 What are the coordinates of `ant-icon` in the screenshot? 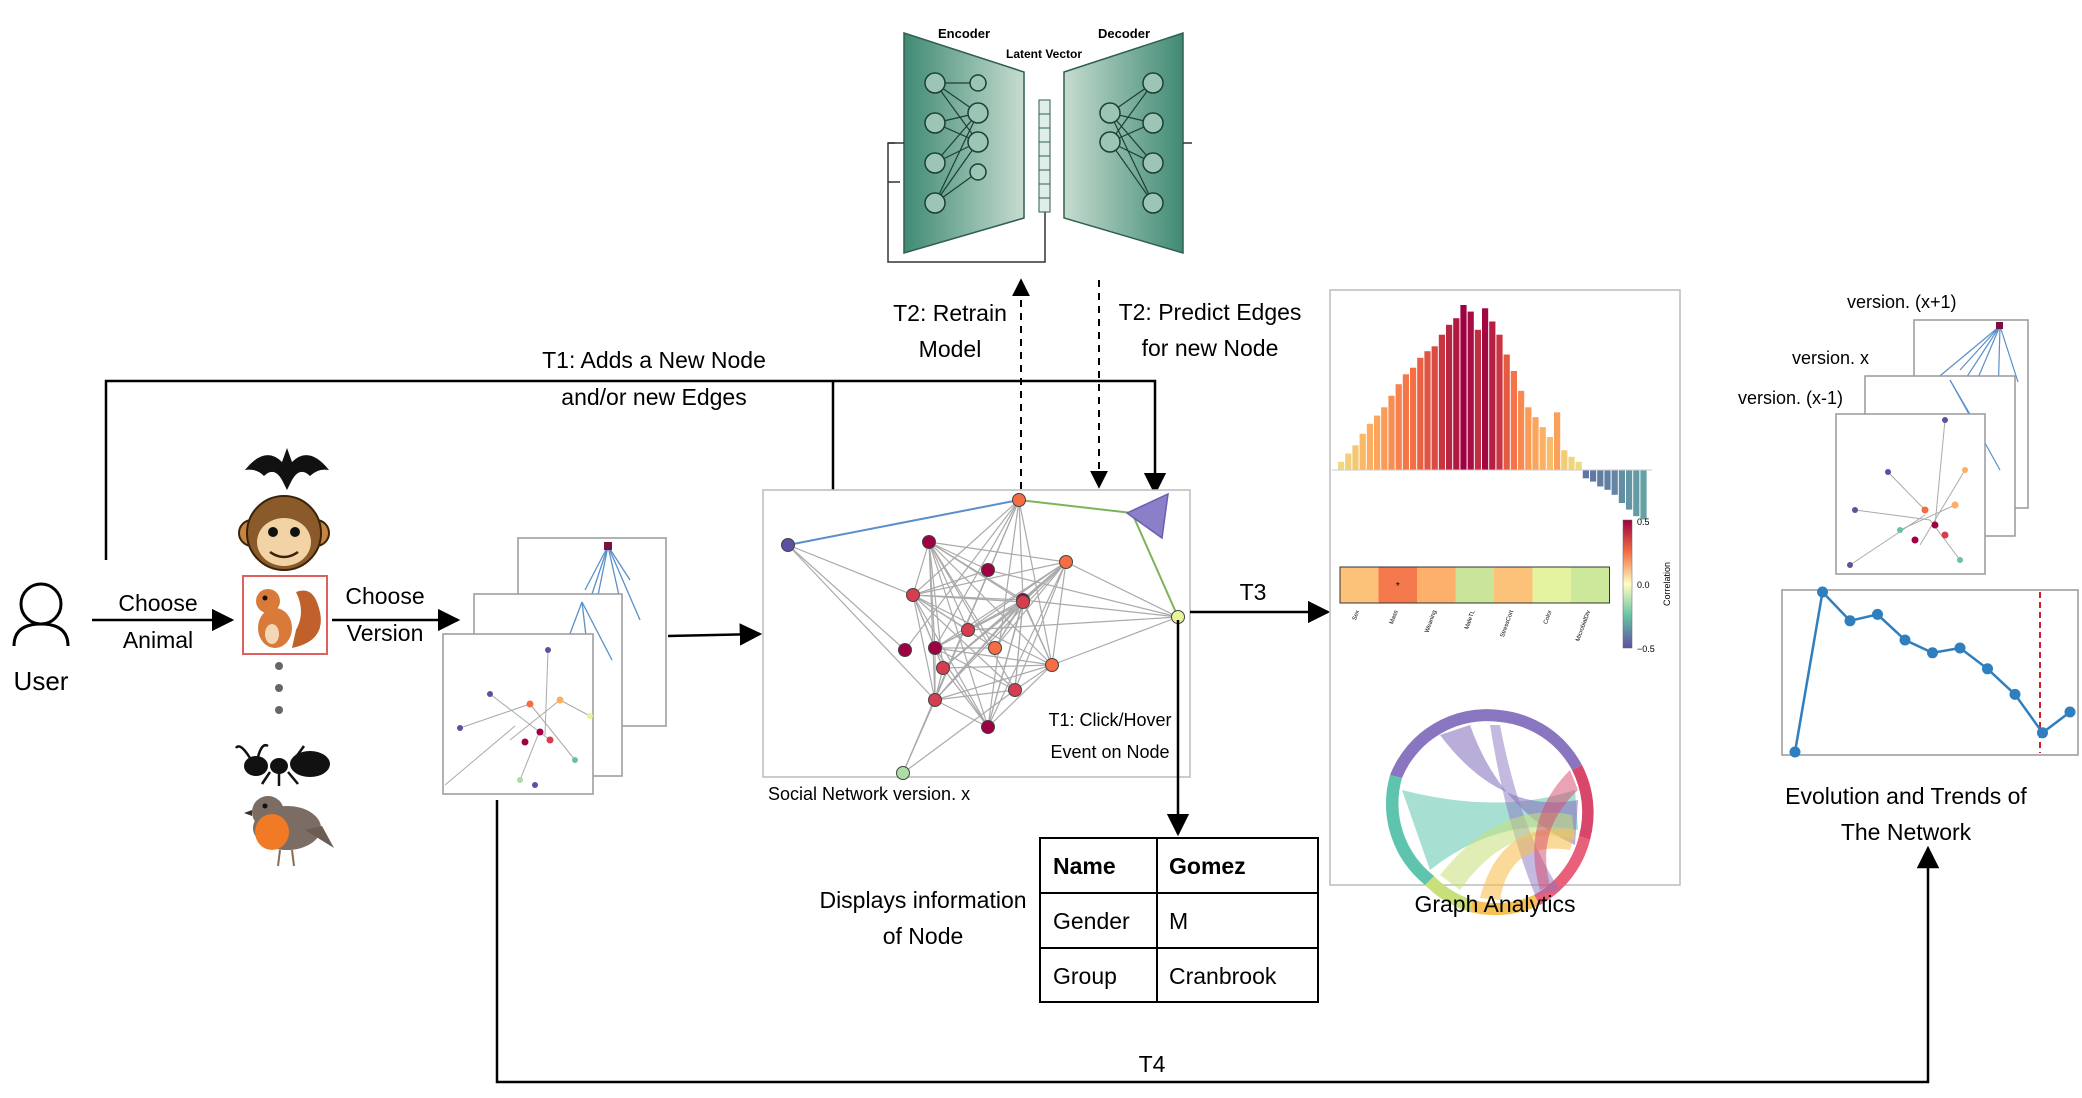 It's located at (282, 764).